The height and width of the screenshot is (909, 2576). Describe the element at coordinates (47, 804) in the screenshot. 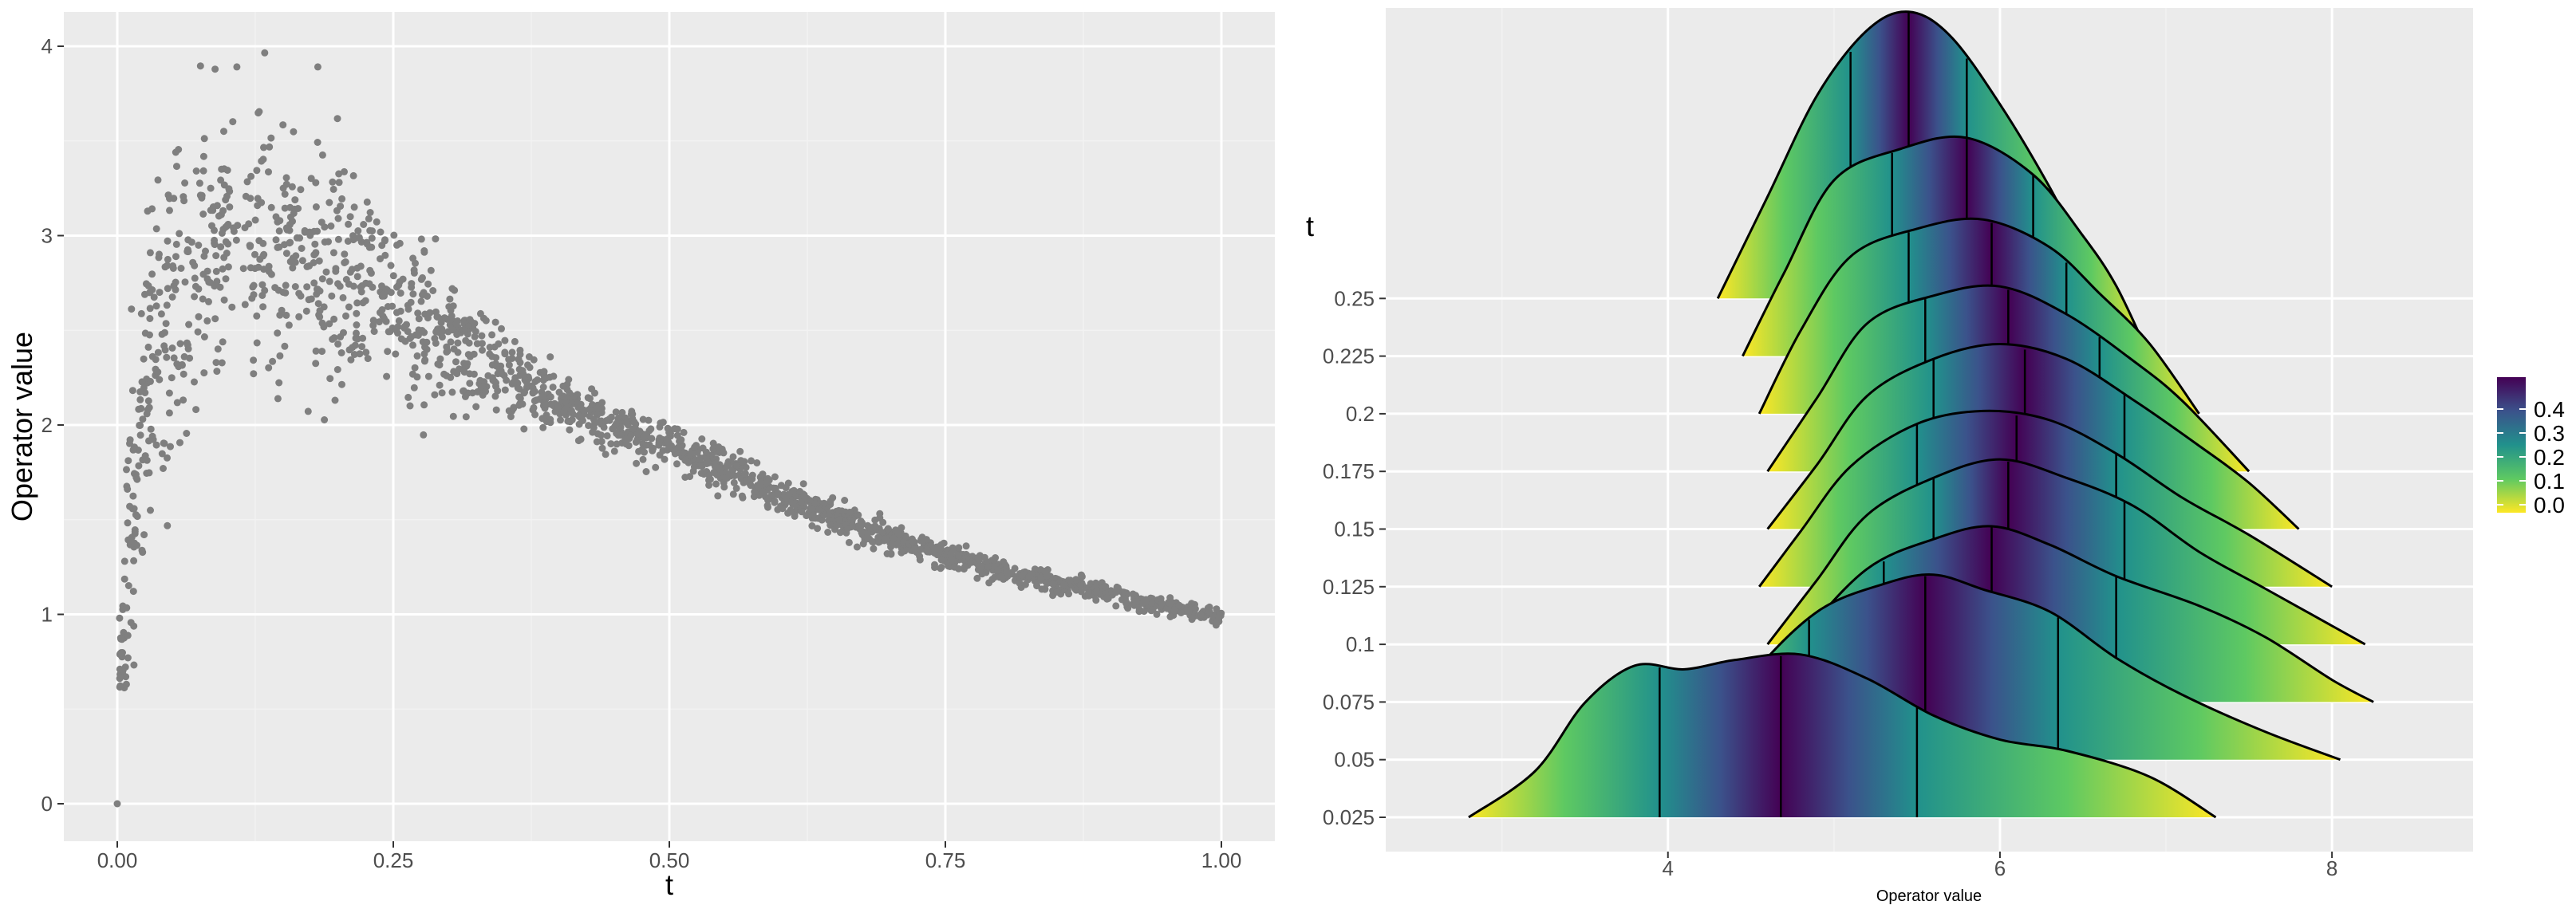

I see `y-tick-label: 0` at that location.